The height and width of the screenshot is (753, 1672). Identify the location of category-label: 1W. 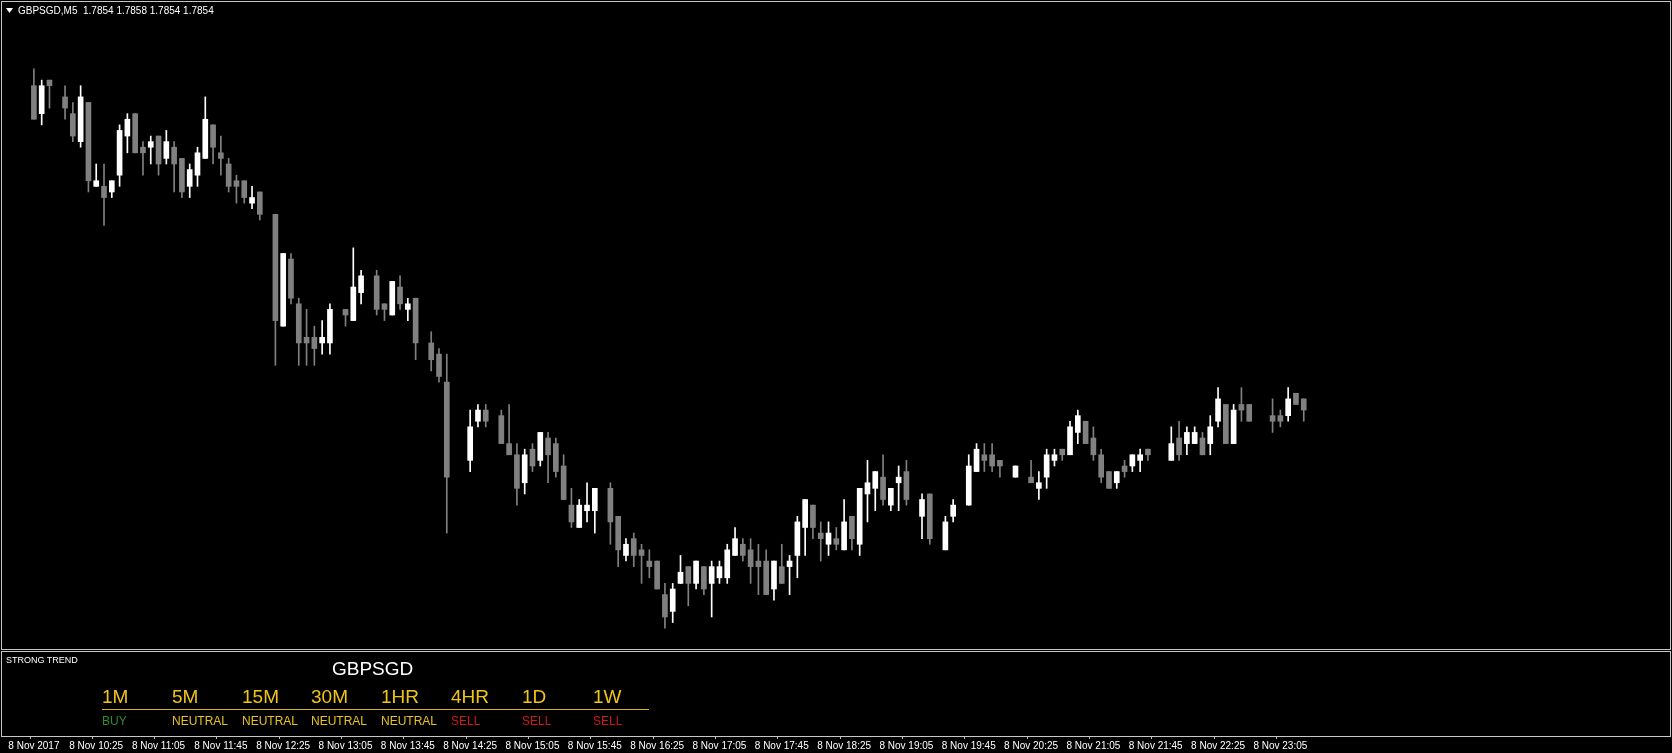
(607, 697).